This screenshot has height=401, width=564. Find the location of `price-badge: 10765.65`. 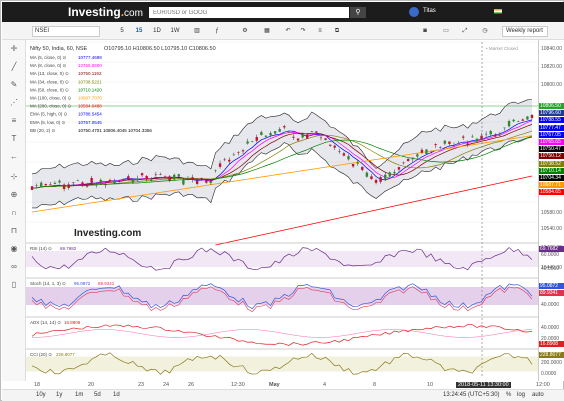

price-badge: 10765.65 is located at coordinates (551, 142).